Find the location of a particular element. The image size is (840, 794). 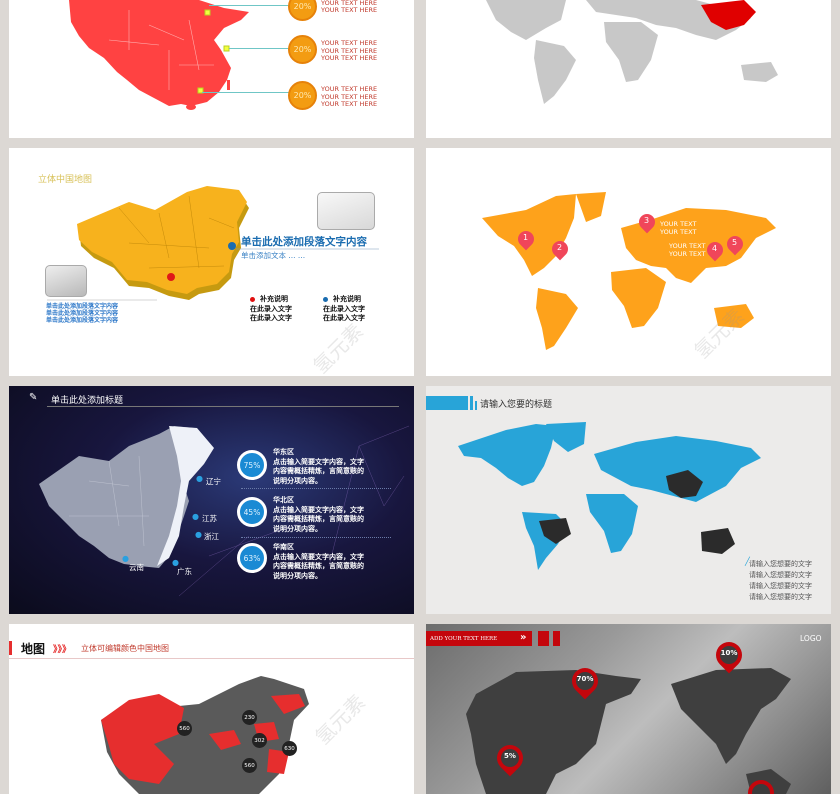

slide-title: 立体中国地图 is located at coordinates (65, 180).